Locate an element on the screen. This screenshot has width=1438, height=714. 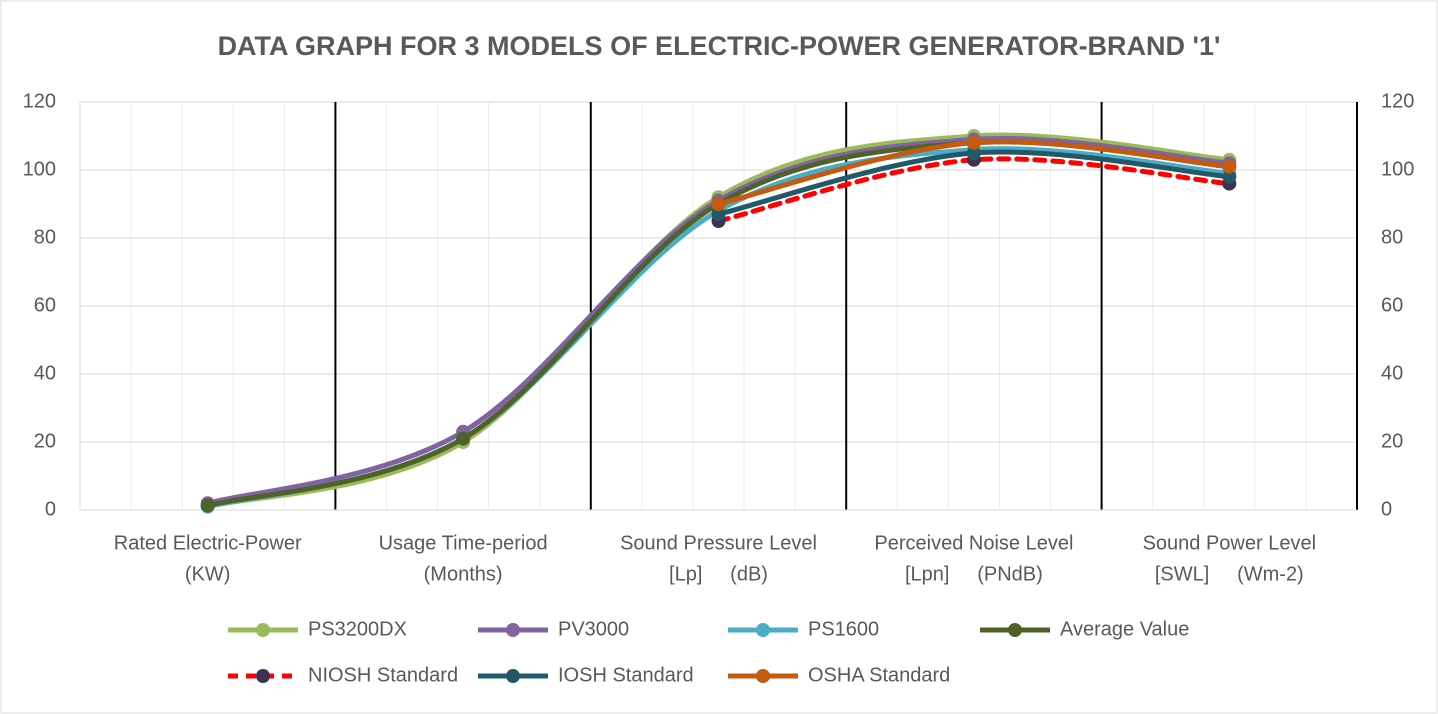
legend-label: PS1600 is located at coordinates (843, 629).